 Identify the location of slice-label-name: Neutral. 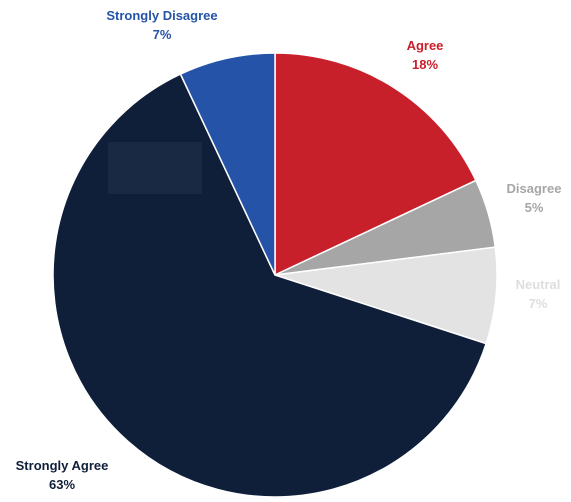
(538, 284).